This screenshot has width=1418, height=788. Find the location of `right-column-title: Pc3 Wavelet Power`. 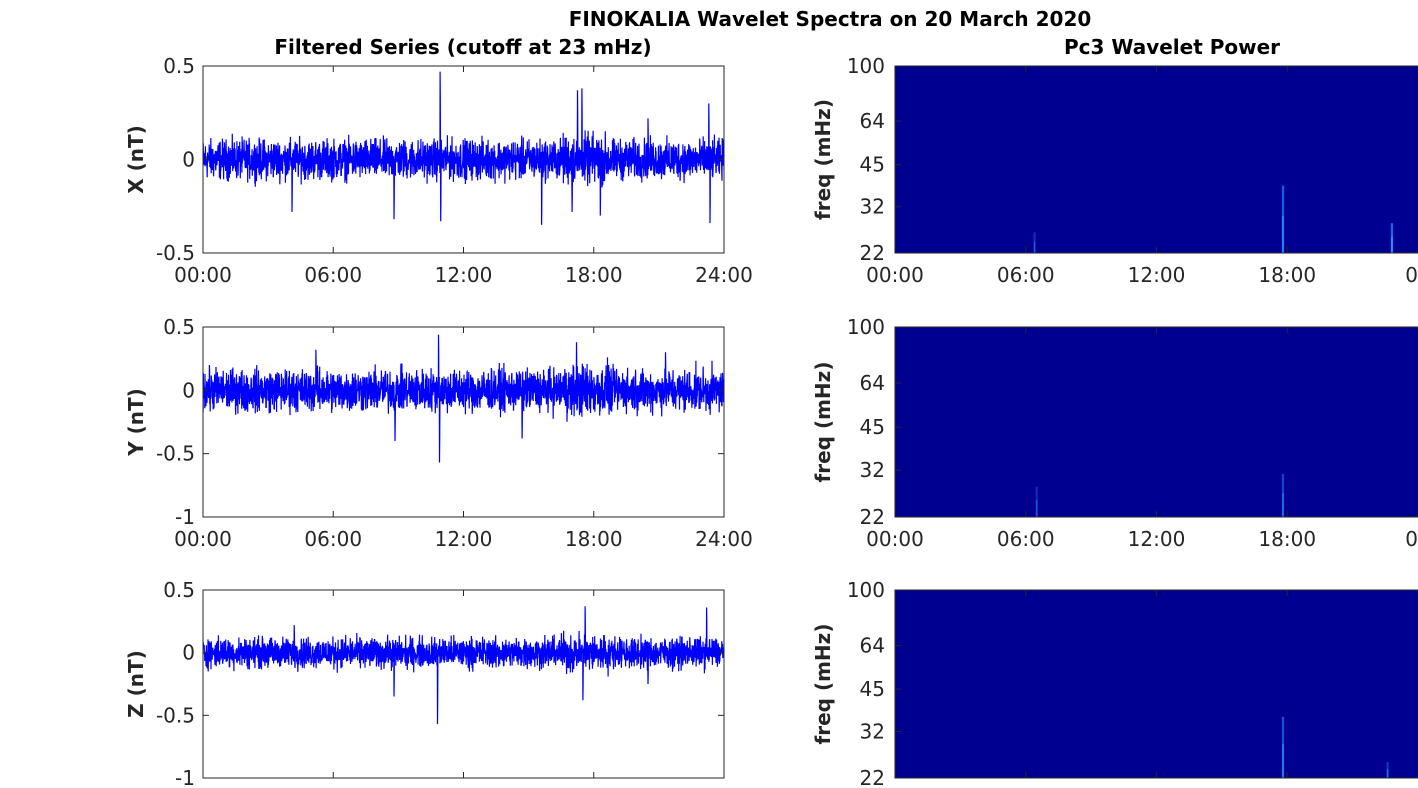

right-column-title: Pc3 Wavelet Power is located at coordinates (1172, 47).